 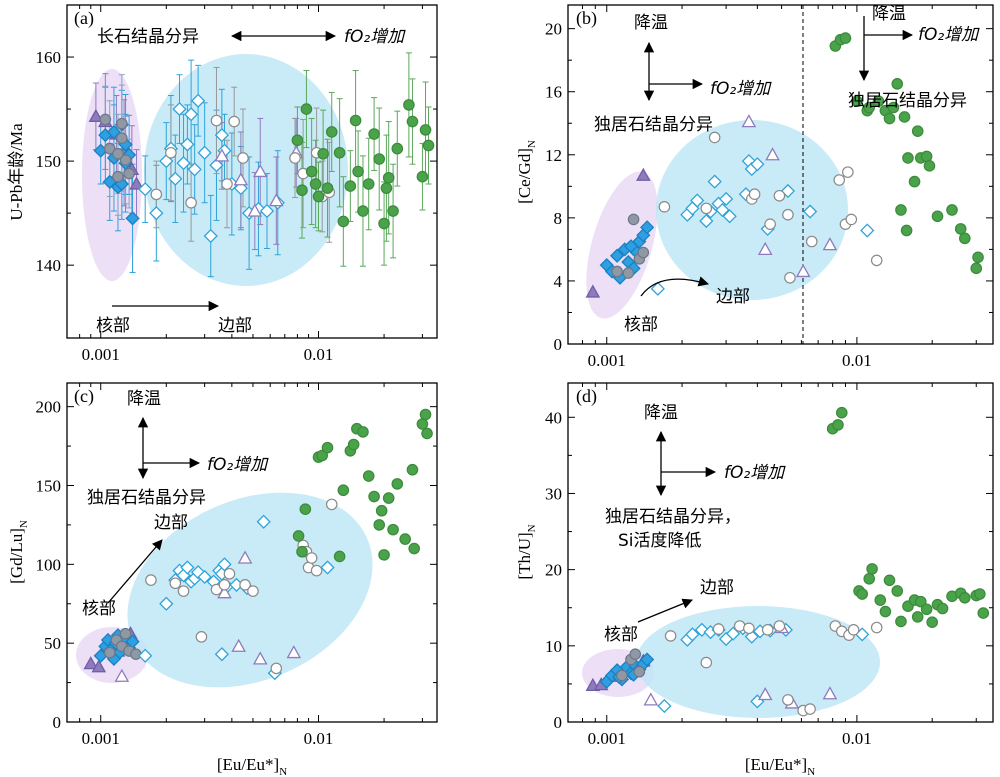 What do you see at coordinates (553, 417) in the screenshot?
I see `y-tick-label: 40` at bounding box center [553, 417].